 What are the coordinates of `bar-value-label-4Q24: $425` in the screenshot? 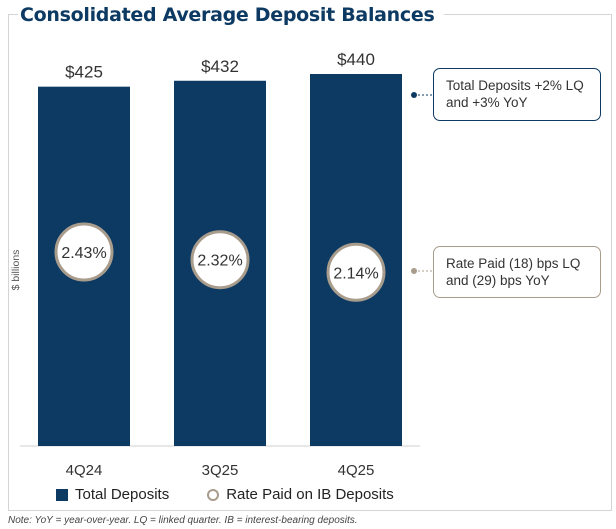 It's located at (84, 72).